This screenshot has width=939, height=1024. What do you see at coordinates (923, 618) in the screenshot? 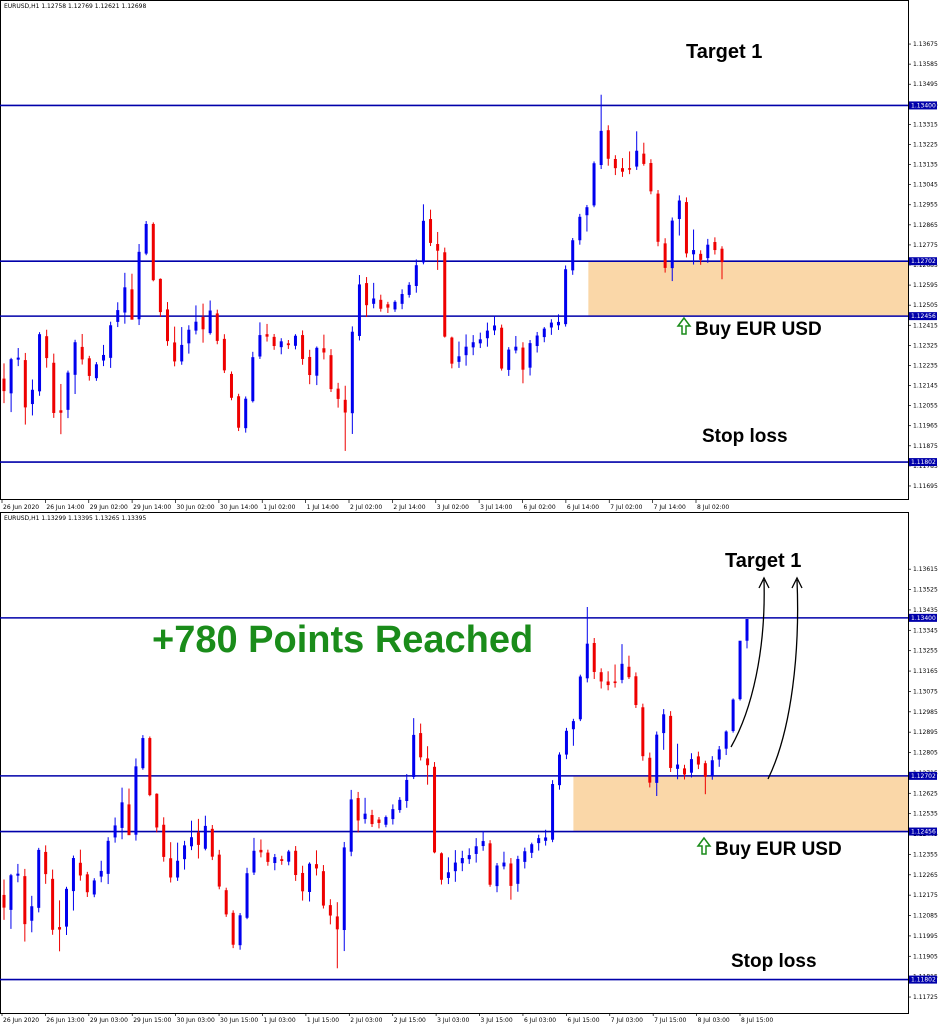
I see `svg-text: 1.13400` at bounding box center [923, 618].